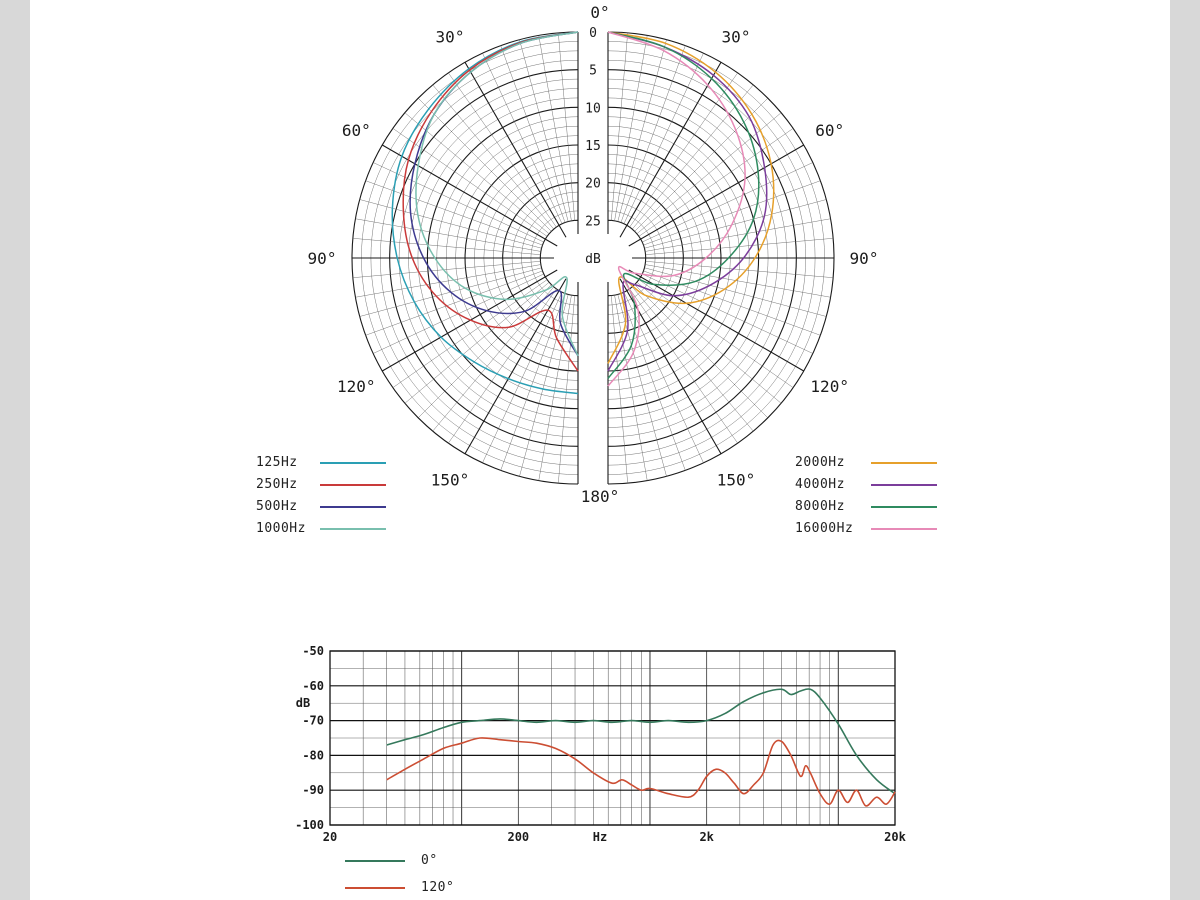  What do you see at coordinates (593, 146) in the screenshot?
I see `svg-text: 15` at bounding box center [593, 146].